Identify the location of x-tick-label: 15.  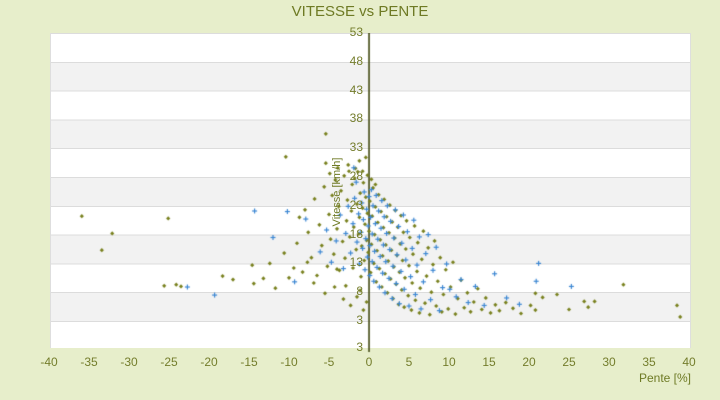
(489, 362).